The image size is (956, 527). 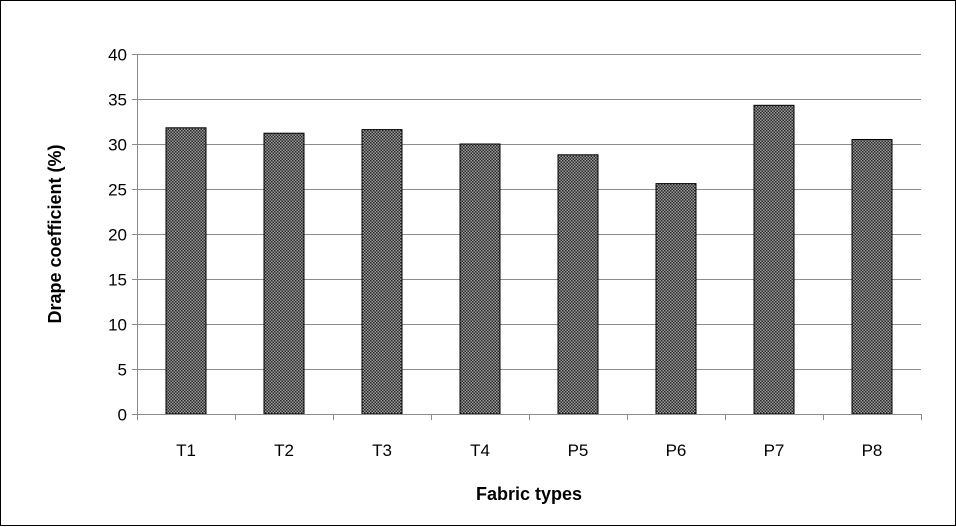 I want to click on bar-T1, so click(x=186, y=271).